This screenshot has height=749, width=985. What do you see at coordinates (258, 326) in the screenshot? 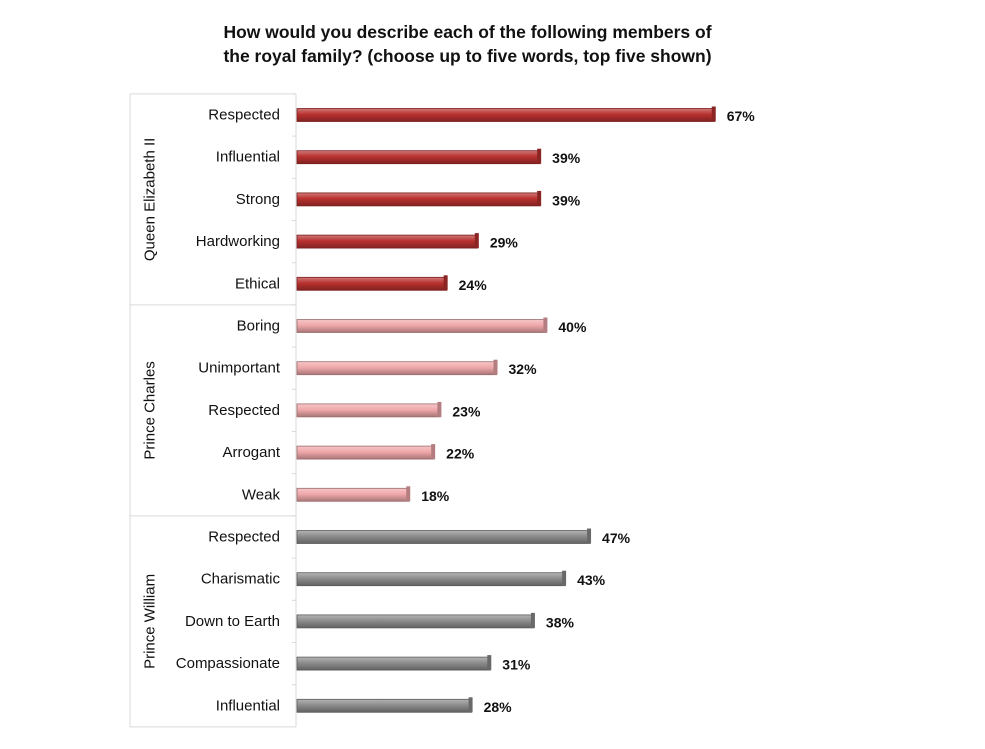
I see `category-label: Boring` at bounding box center [258, 326].